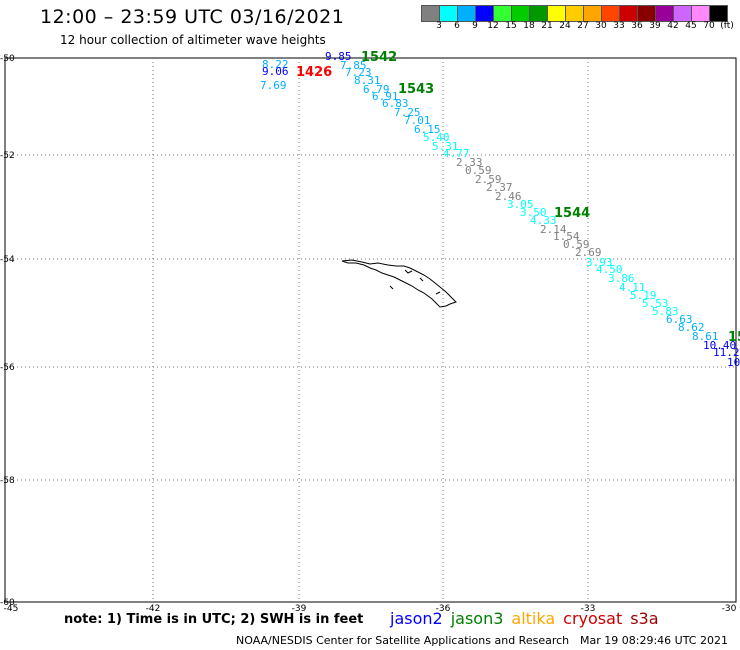  I want to click on wave-height-label: 8.61, so click(705, 336).